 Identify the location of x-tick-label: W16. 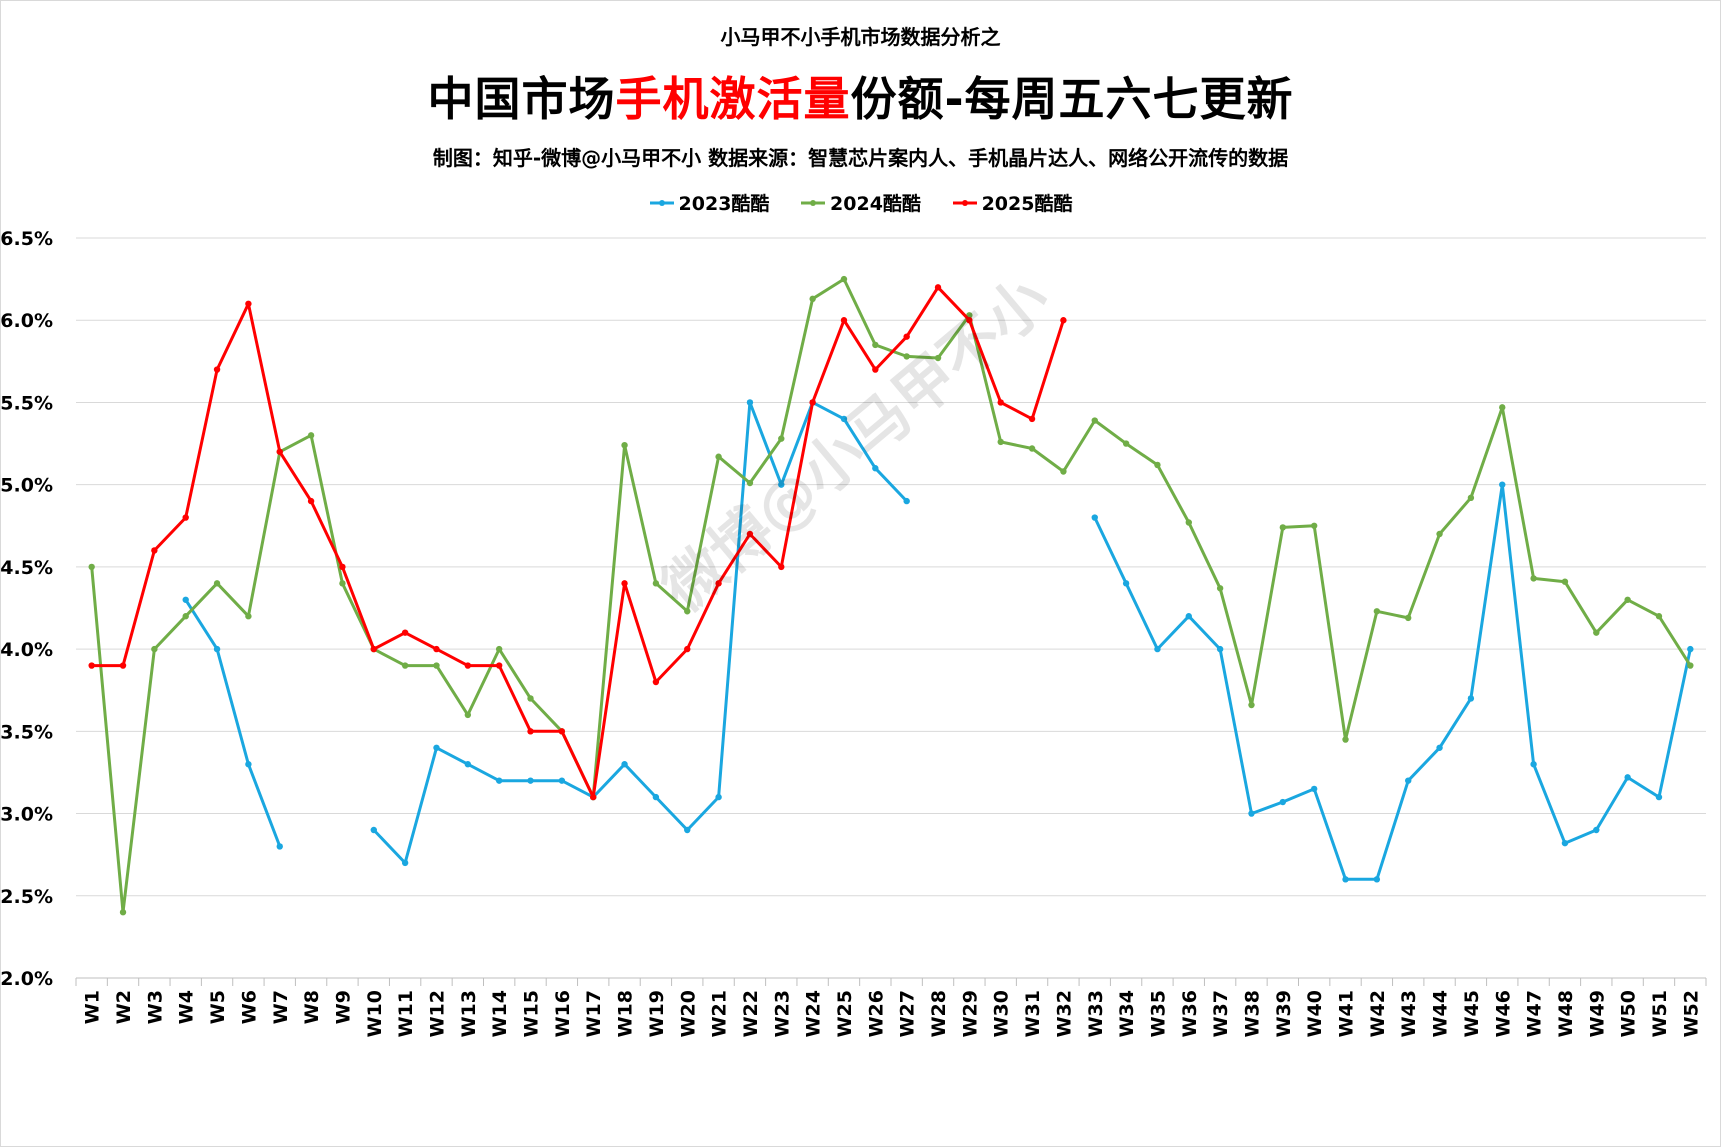
(563, 1013).